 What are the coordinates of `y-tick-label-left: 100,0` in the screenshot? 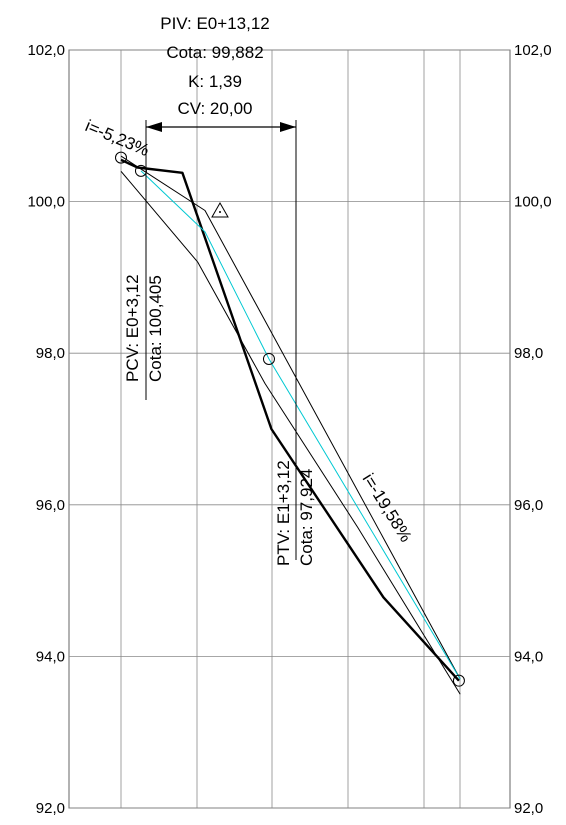 It's located at (46, 202).